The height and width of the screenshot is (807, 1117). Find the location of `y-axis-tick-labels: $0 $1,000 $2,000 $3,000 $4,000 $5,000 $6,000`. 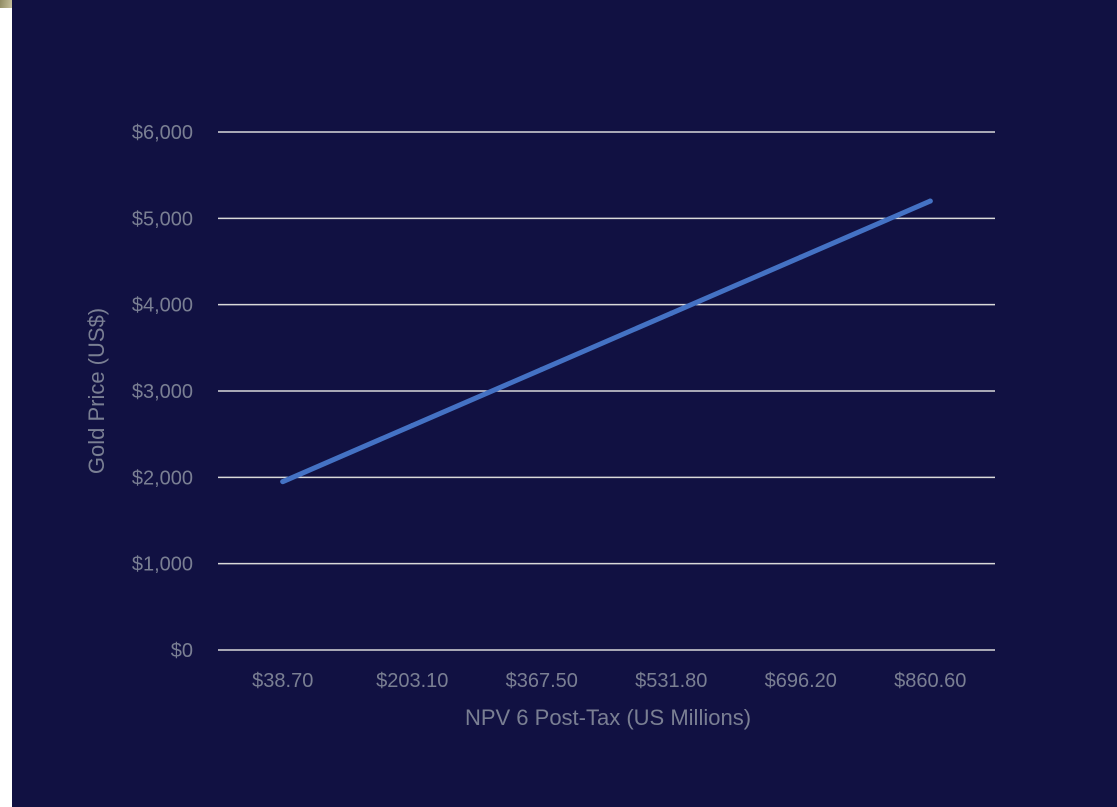

y-axis-tick-labels: $0 $1,000 $2,000 $3,000 $4,000 $5,000 $6,000 is located at coordinates (162, 392).